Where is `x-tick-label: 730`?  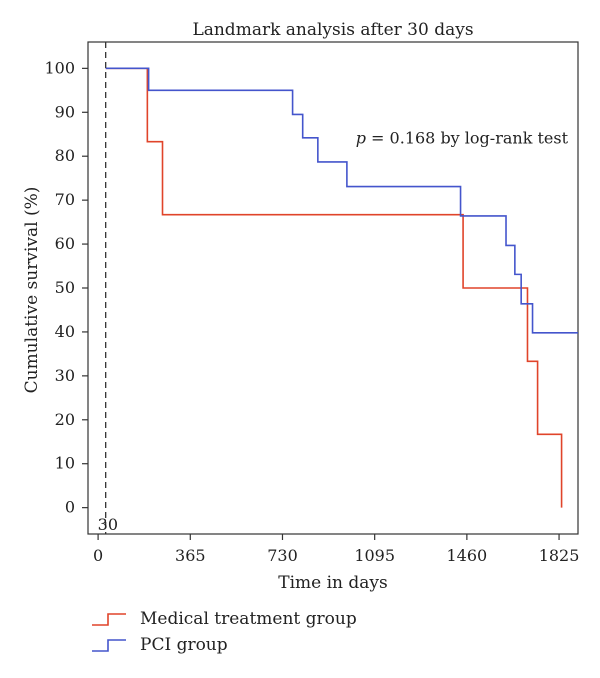 x-tick-label: 730 is located at coordinates (282, 555).